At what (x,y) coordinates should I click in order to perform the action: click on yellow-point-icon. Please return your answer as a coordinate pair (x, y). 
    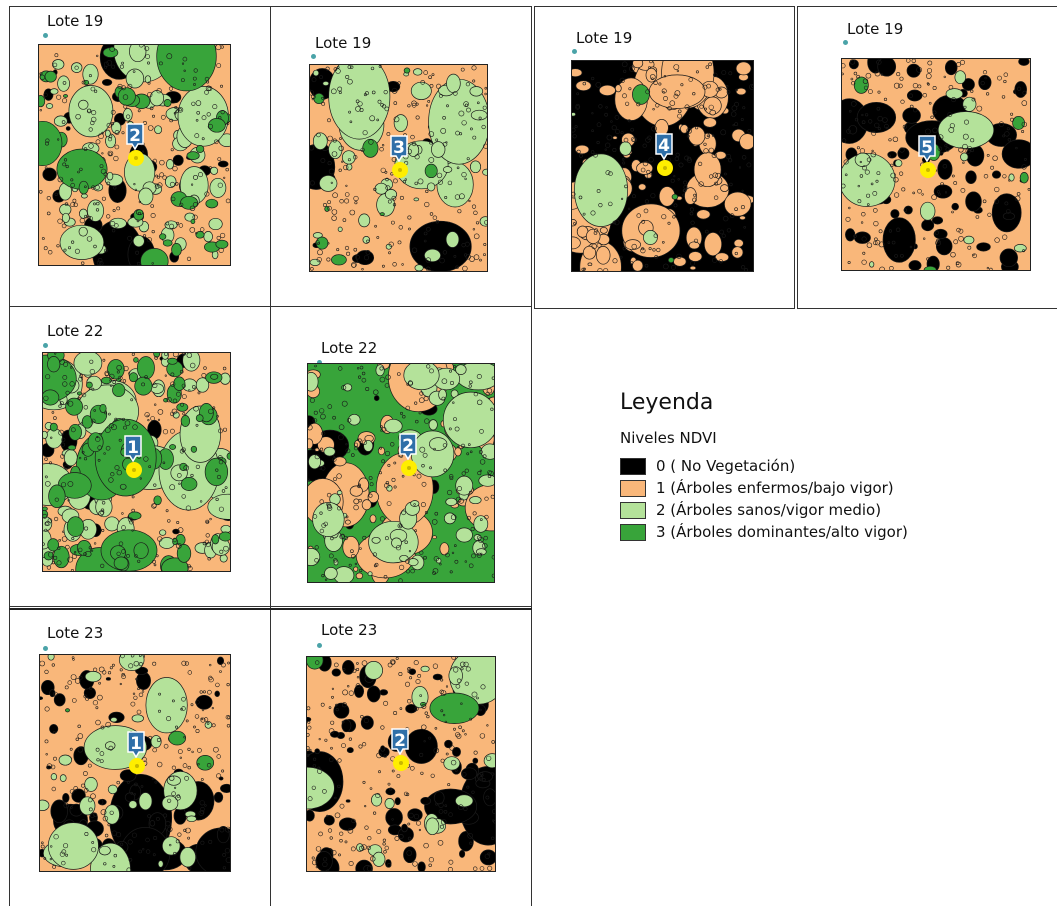
    Looking at the image, I should click on (136, 158).